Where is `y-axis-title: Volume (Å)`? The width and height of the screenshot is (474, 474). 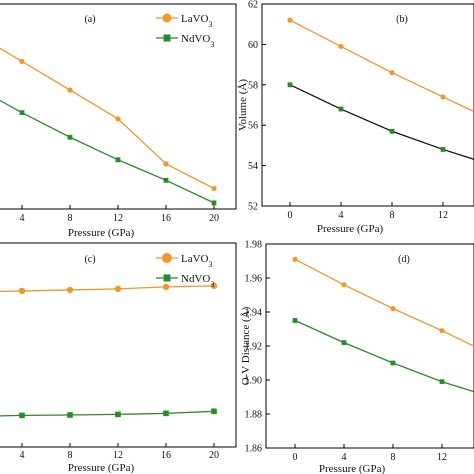
y-axis-title: Volume (Å) is located at coordinates (243, 105).